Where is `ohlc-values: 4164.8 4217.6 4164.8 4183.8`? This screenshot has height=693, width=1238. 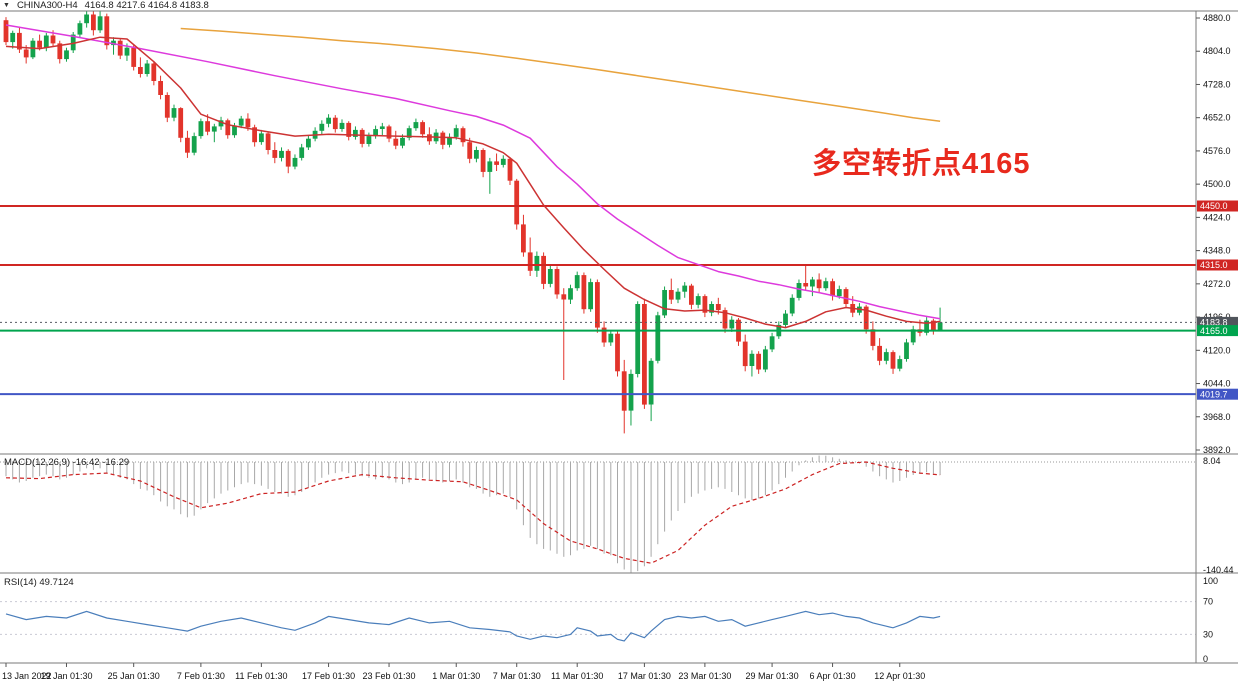
ohlc-values: 4164.8 4217.6 4164.8 4183.8 is located at coordinates (146, 5).